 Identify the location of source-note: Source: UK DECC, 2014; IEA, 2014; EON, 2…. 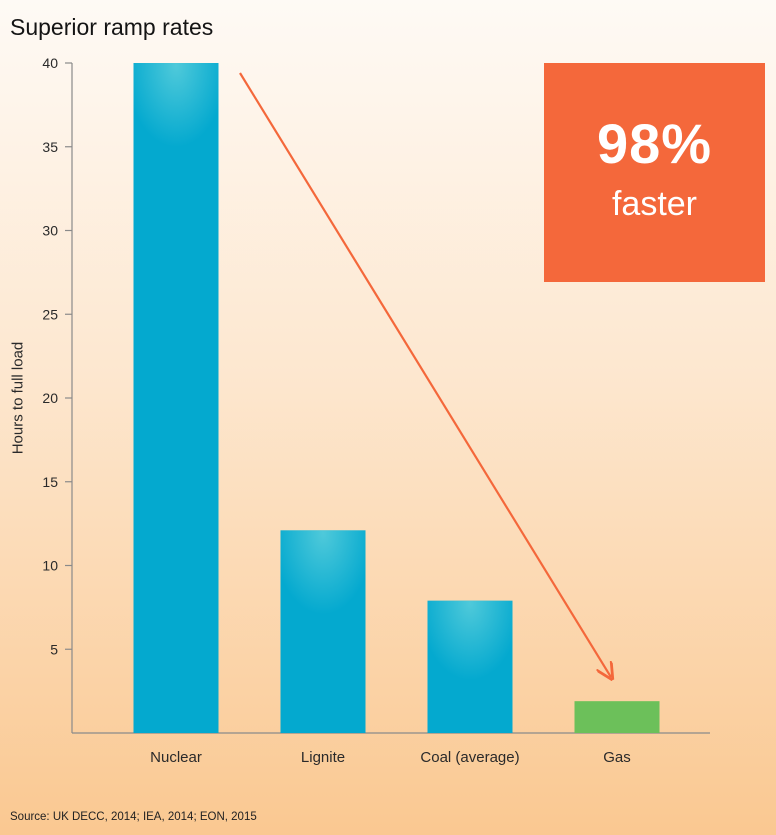
(133, 817).